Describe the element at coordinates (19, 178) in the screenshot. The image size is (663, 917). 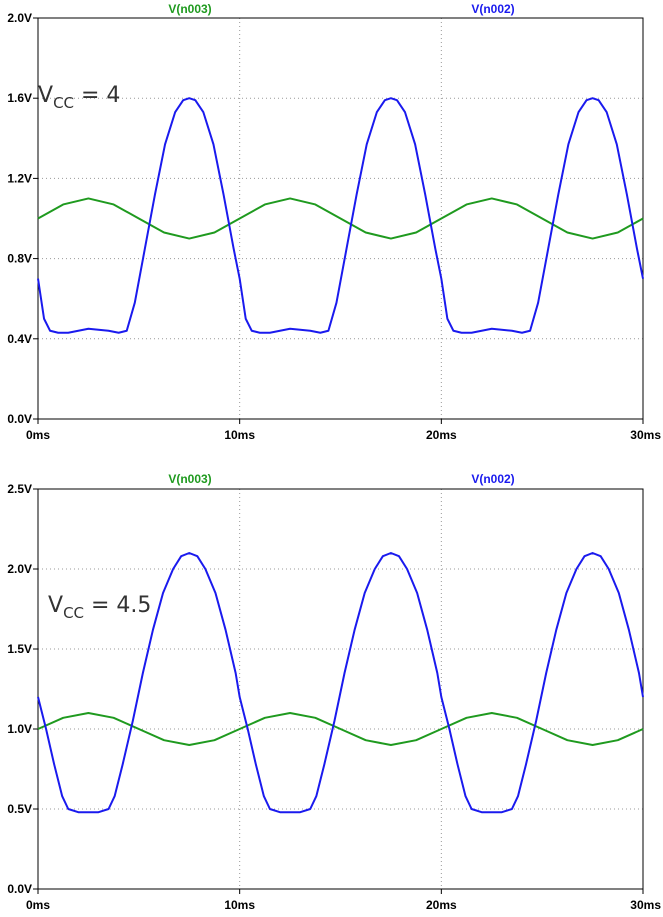
I see `y-tick-label: 1.2V` at that location.